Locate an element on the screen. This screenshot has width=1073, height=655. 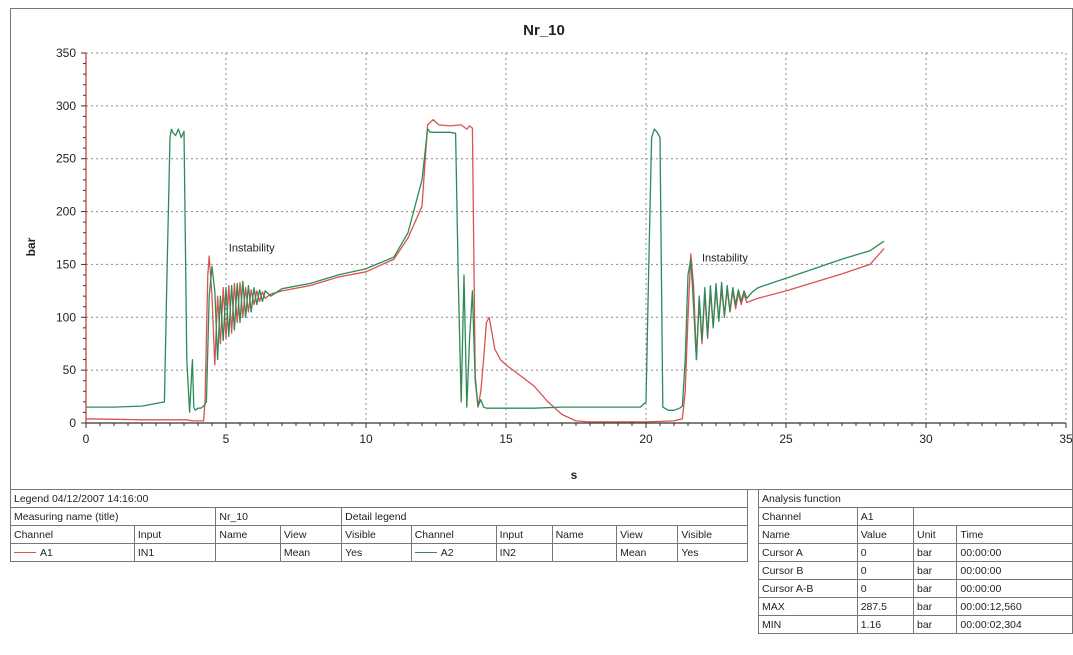
legend-channel-a1-label: A1 is located at coordinates (46, 552).